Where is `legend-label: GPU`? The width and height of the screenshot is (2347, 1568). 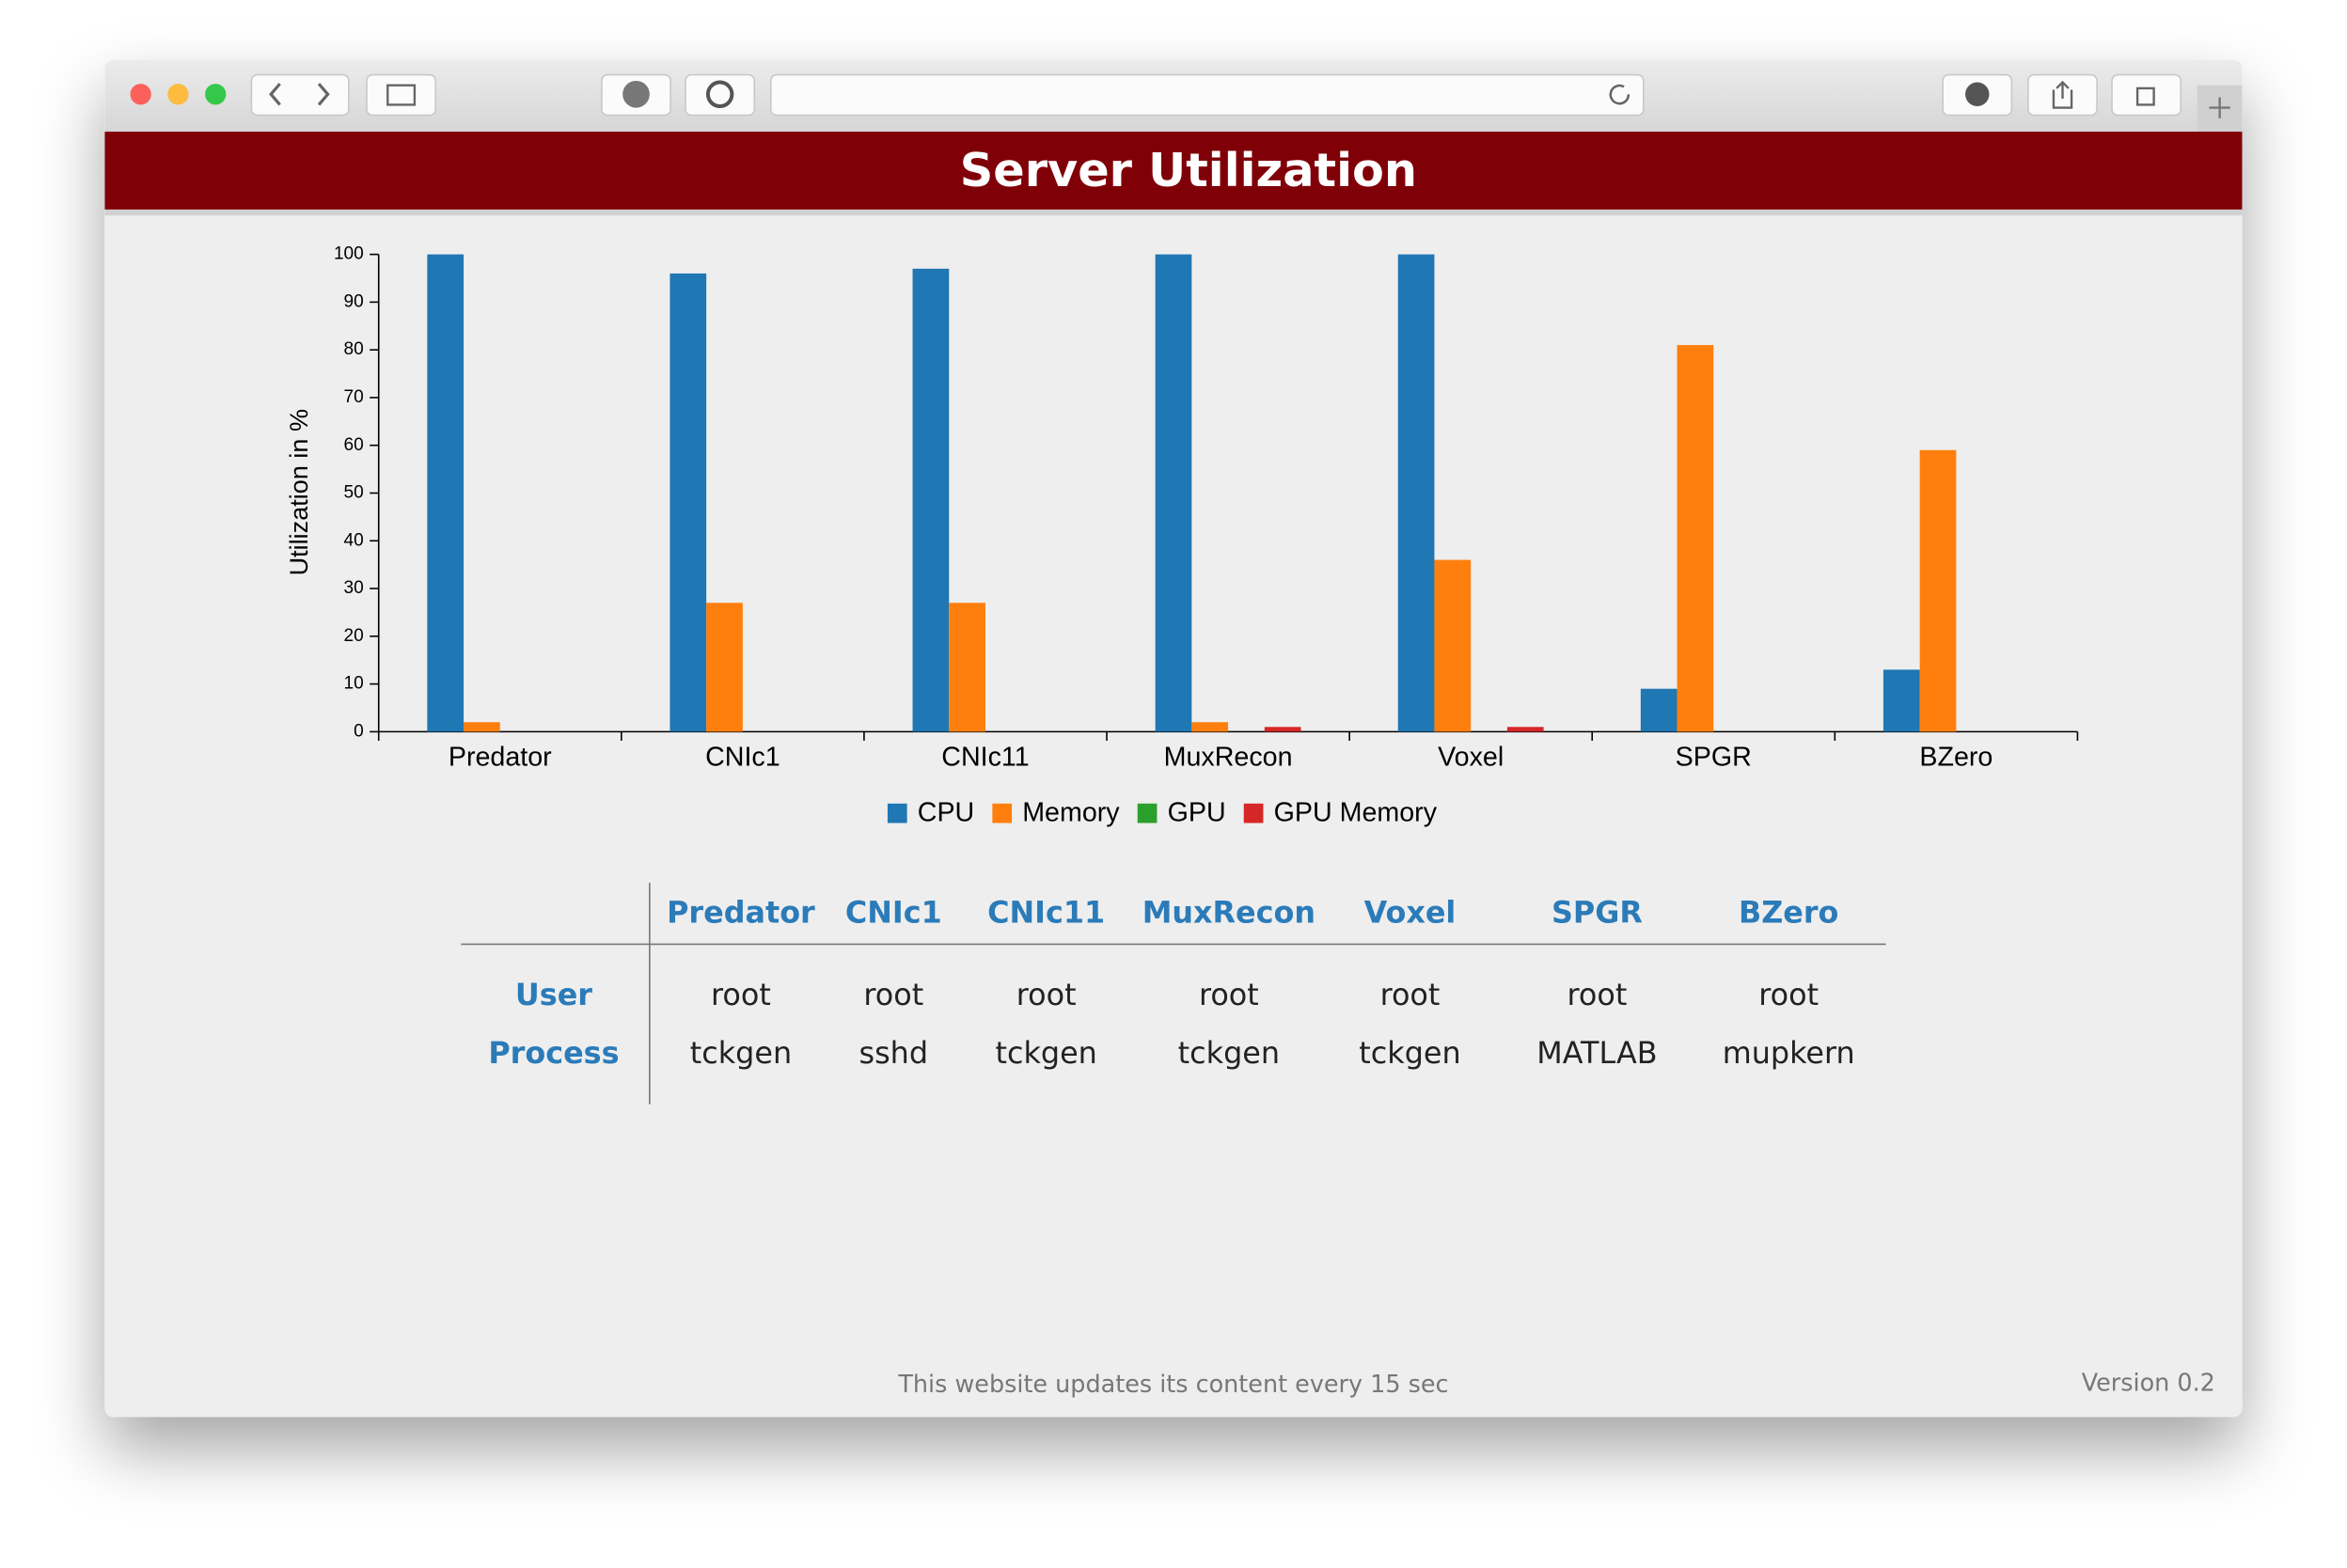 legend-label: GPU is located at coordinates (1197, 813).